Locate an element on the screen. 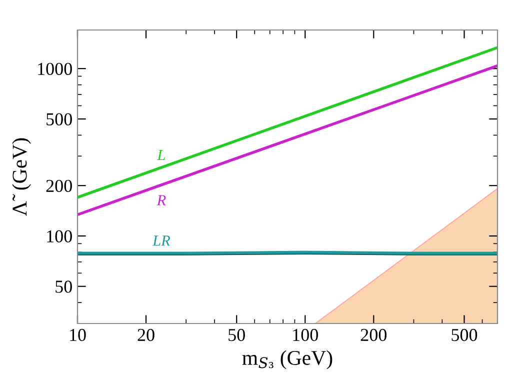 The height and width of the screenshot is (384, 507). x-tick-label: 10 is located at coordinates (78, 335).